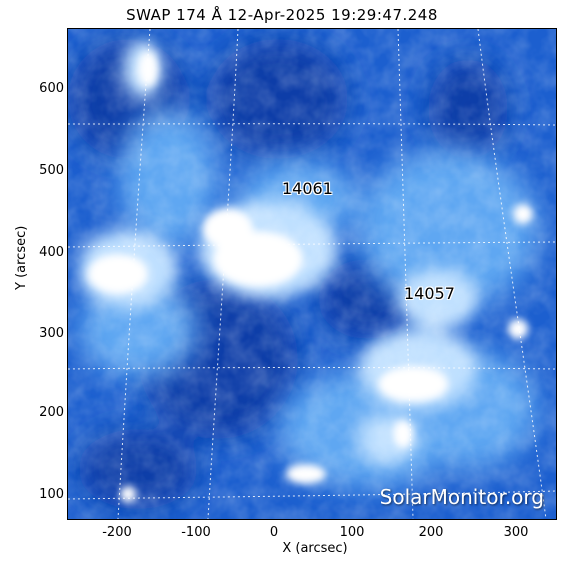 This screenshot has width=564, height=564. I want to click on x-tick-label: 300, so click(516, 532).